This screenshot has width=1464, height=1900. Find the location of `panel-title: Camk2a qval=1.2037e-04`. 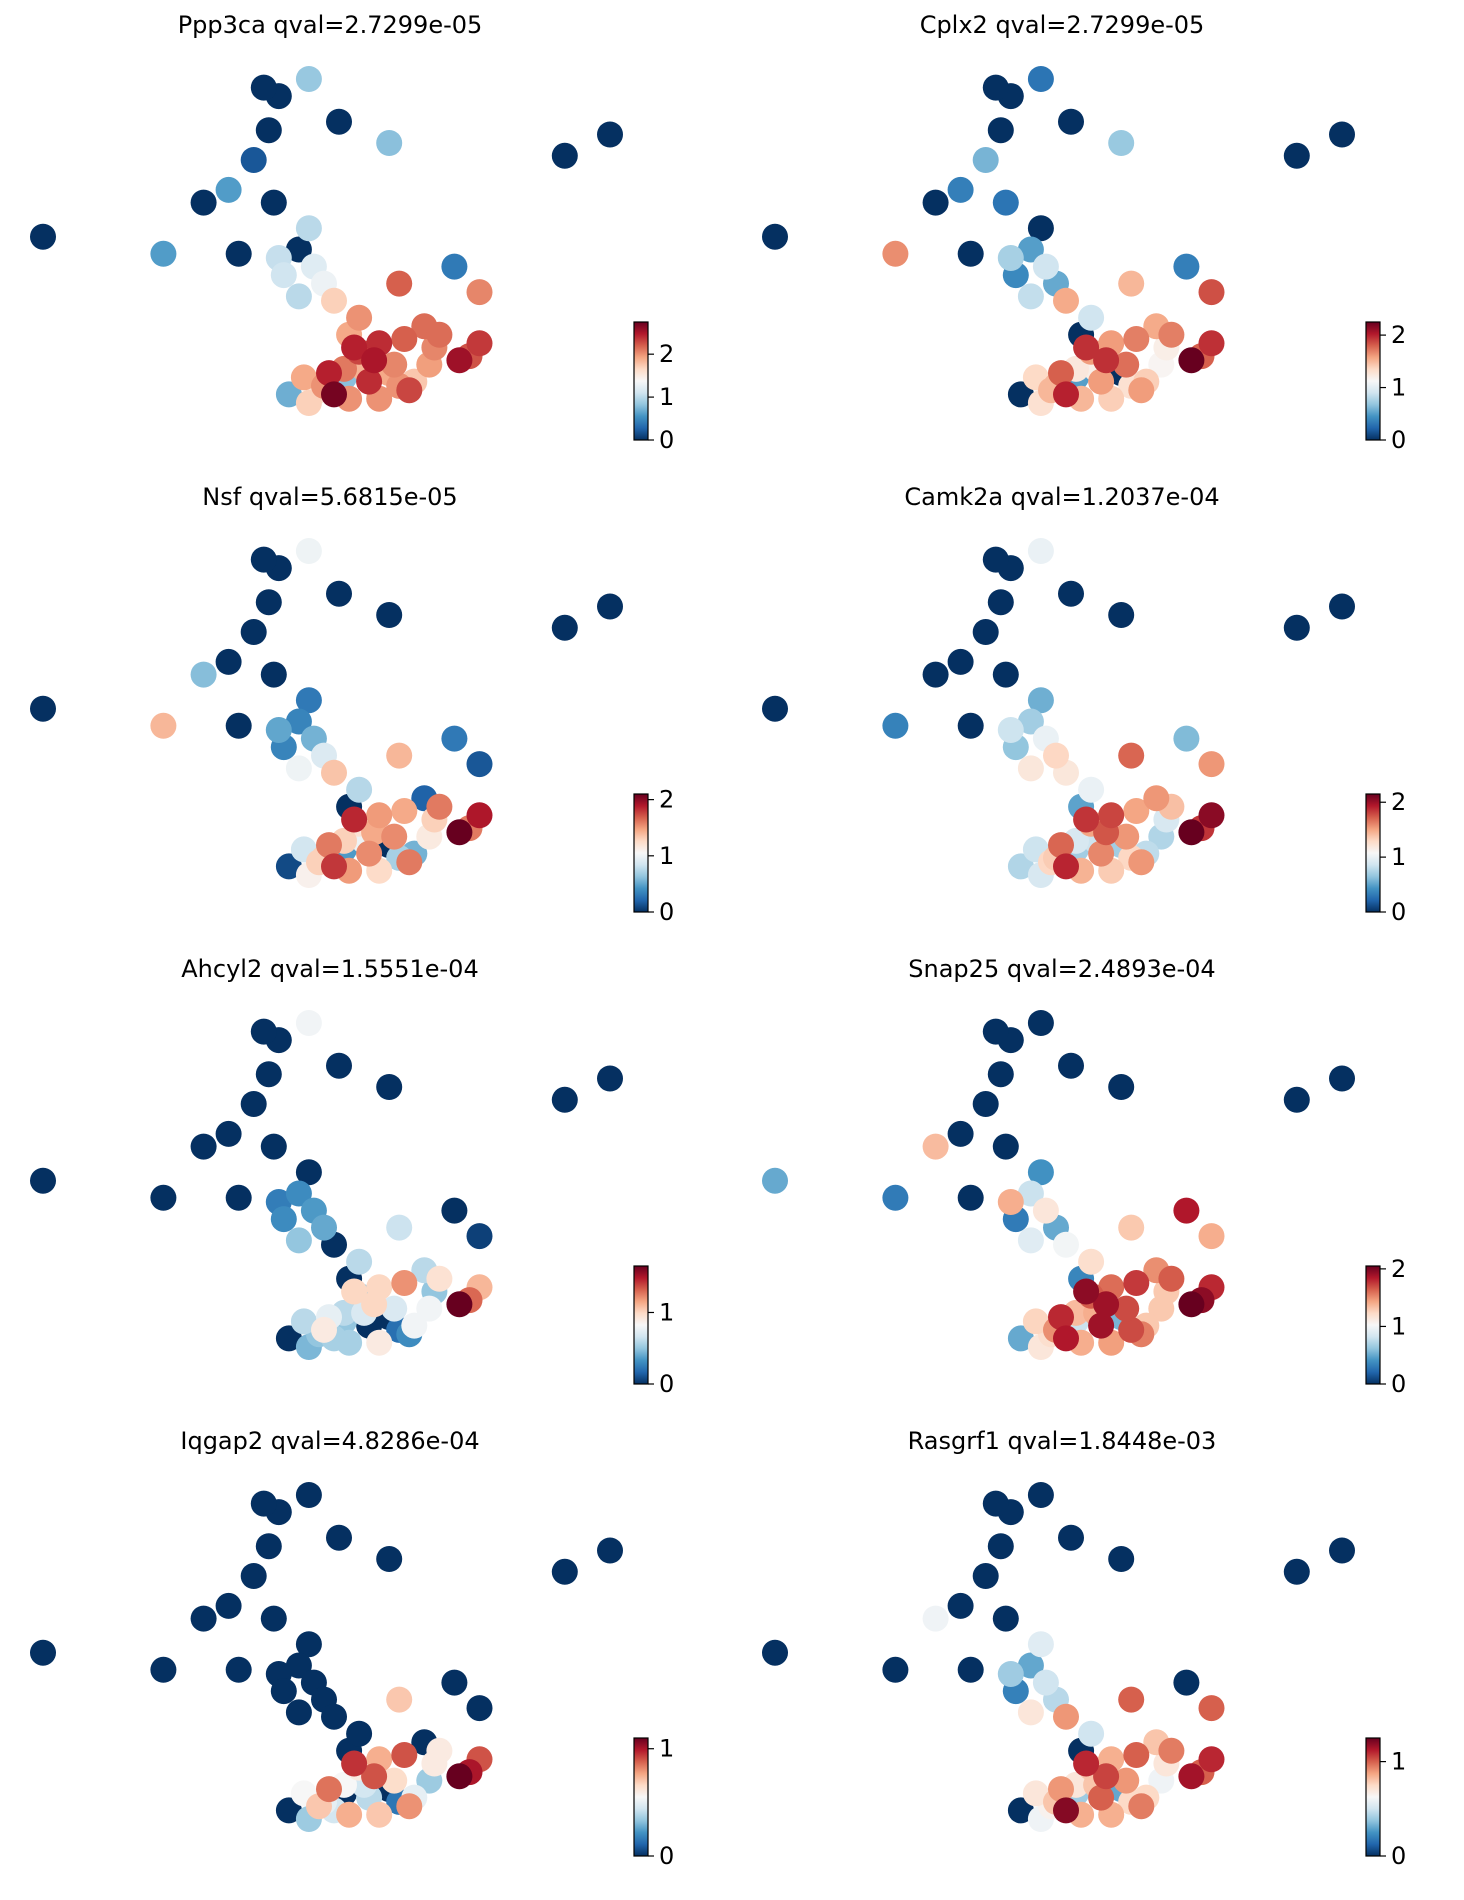

panel-title: Camk2a qval=1.2037e-04 is located at coordinates (1061, 497).